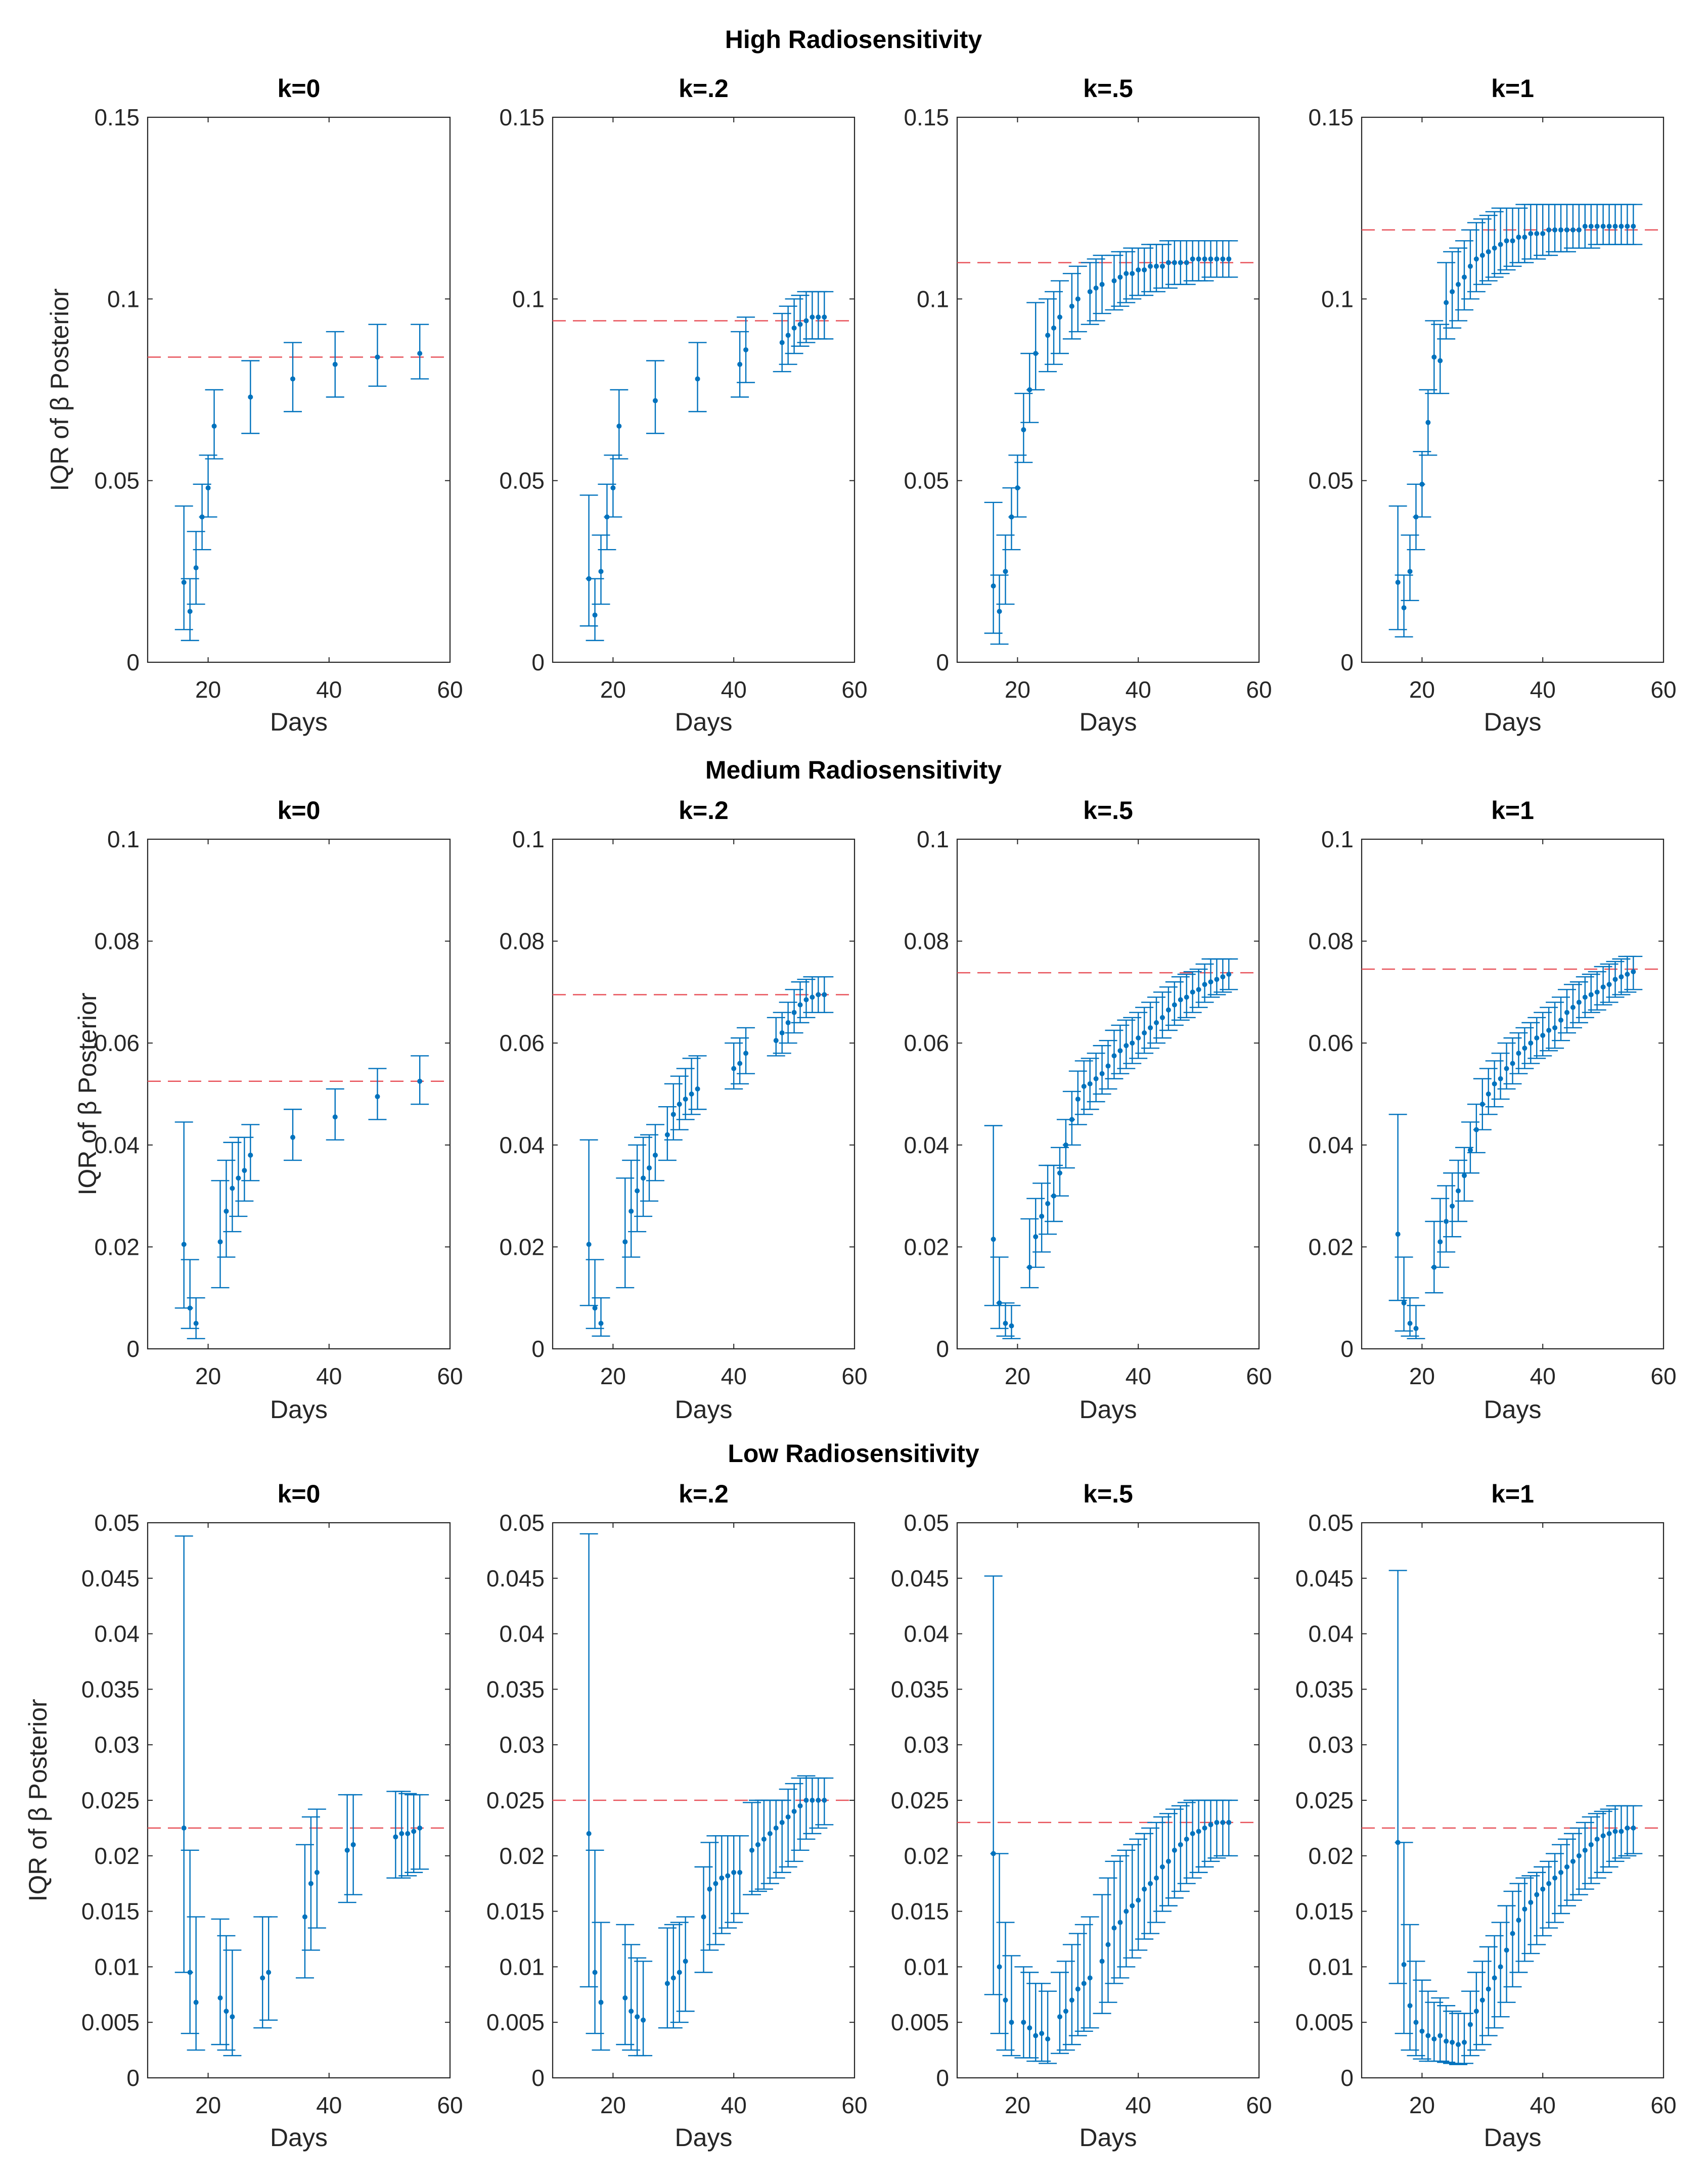 The height and width of the screenshot is (2184, 1707). Describe the element at coordinates (1324, 1689) in the screenshot. I see `y-tick-label: 0.035` at that location.